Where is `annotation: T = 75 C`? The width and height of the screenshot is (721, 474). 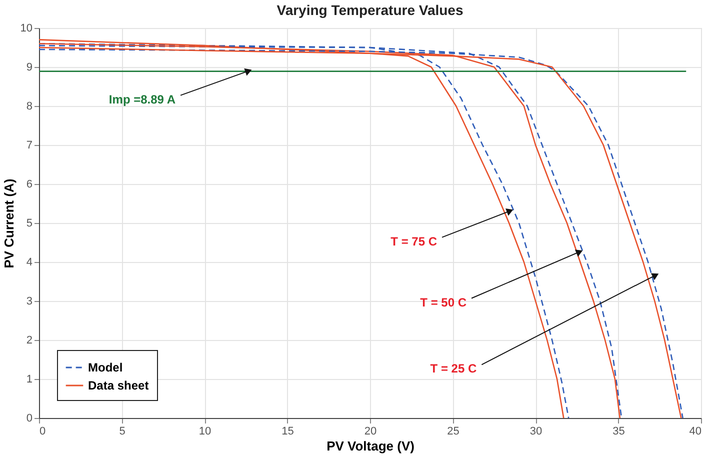
annotation: T = 75 C is located at coordinates (414, 241).